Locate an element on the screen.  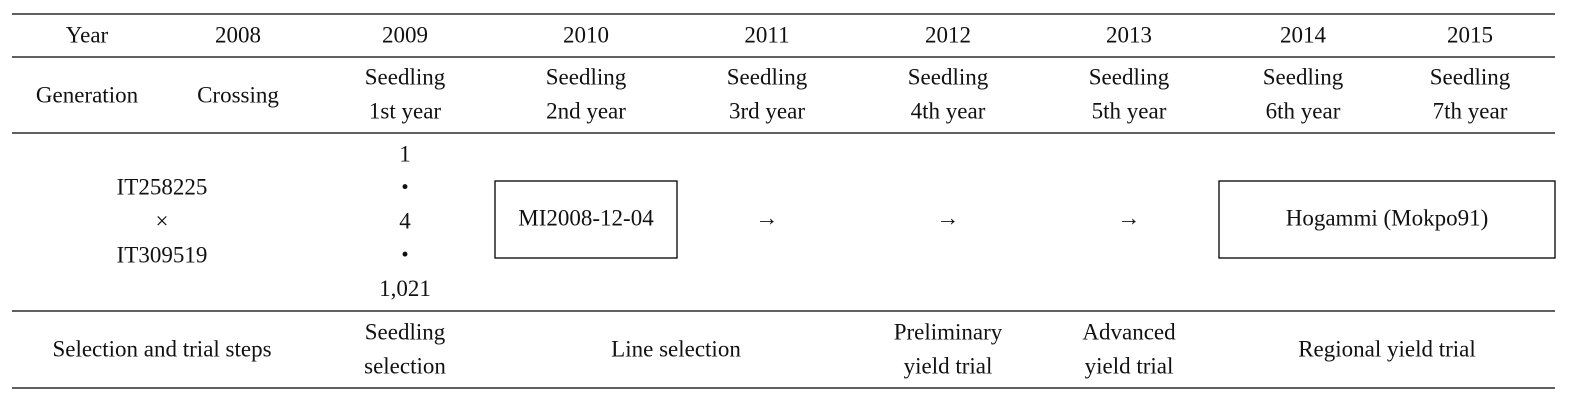
generation-cell: 6th year is located at coordinates (1303, 110).